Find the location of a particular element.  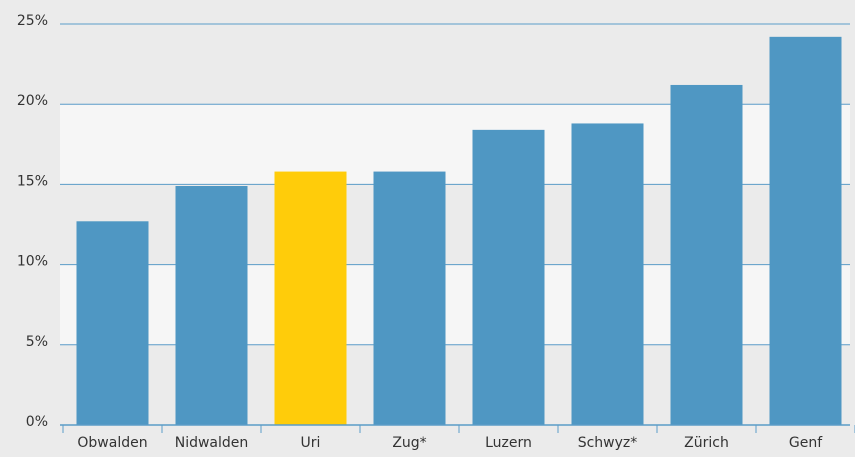

x-tick-label: Luzern is located at coordinates (508, 443).